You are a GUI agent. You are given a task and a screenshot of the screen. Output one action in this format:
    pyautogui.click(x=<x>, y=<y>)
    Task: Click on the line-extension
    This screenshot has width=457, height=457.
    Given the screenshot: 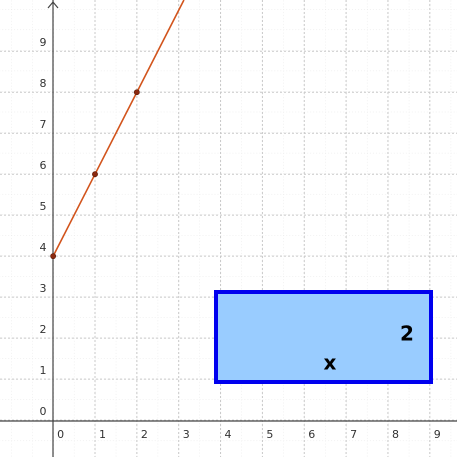 What is the action you would take?
    pyautogui.click(x=160, y=46)
    